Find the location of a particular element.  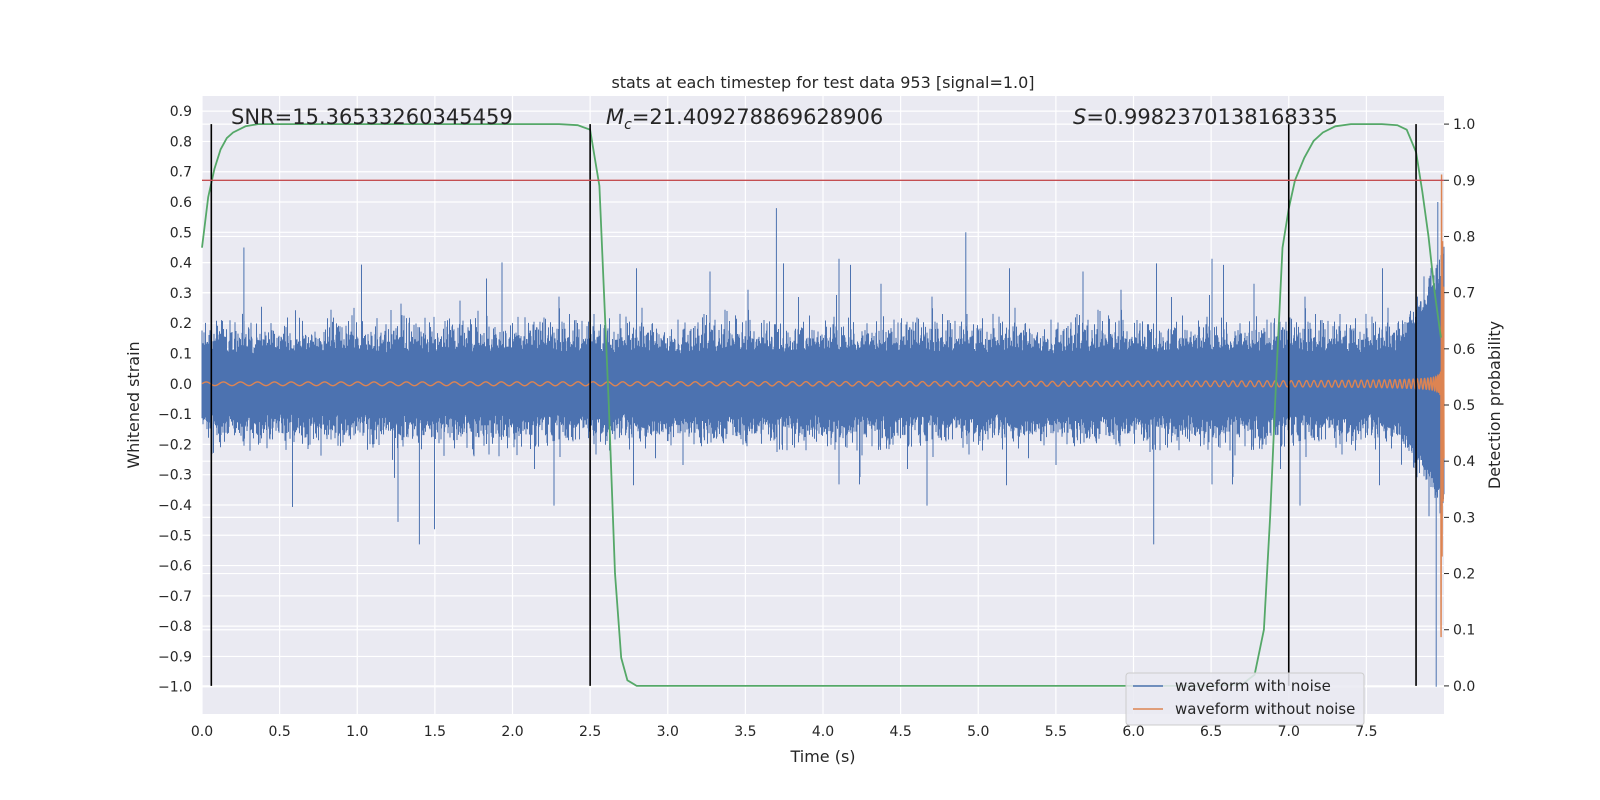

y-tick-label: 0.2 is located at coordinates (181, 324).